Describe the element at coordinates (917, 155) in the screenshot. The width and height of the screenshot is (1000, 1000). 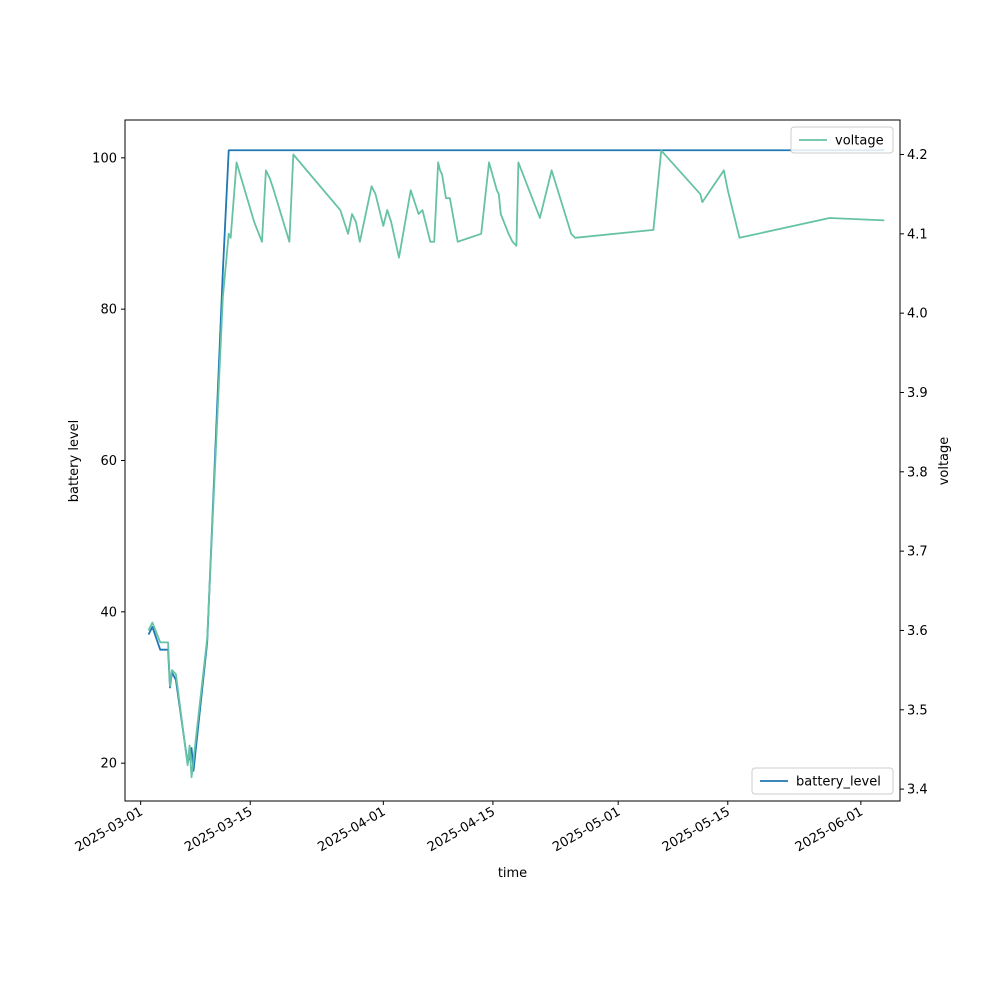
I see `y-tick-label-right: 4.2` at that location.